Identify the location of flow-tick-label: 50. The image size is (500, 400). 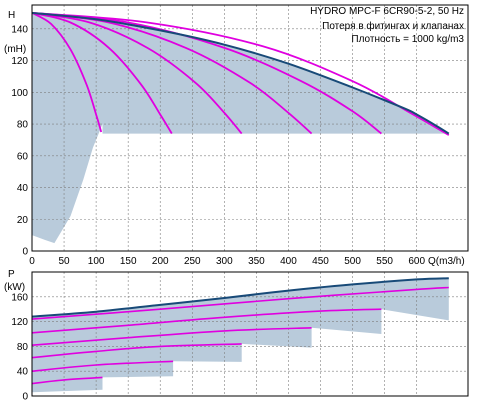
(64, 261).